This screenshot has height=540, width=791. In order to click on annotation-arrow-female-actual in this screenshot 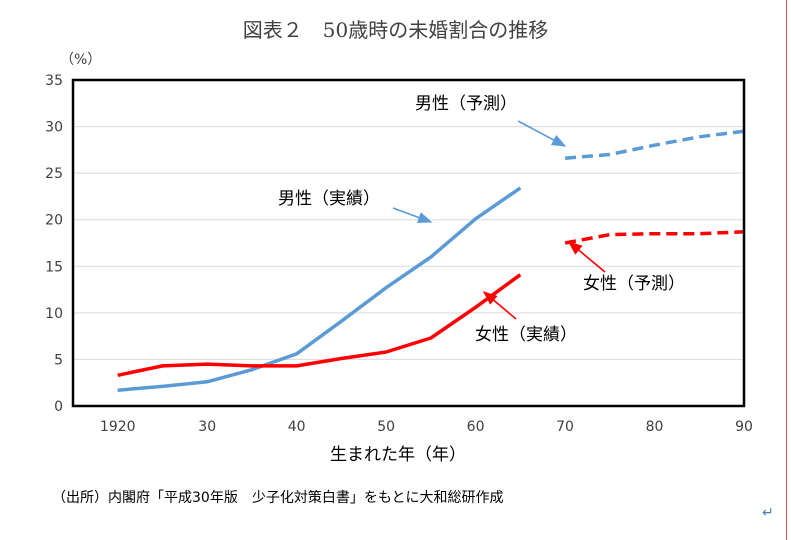, I will do `click(499, 305)`.